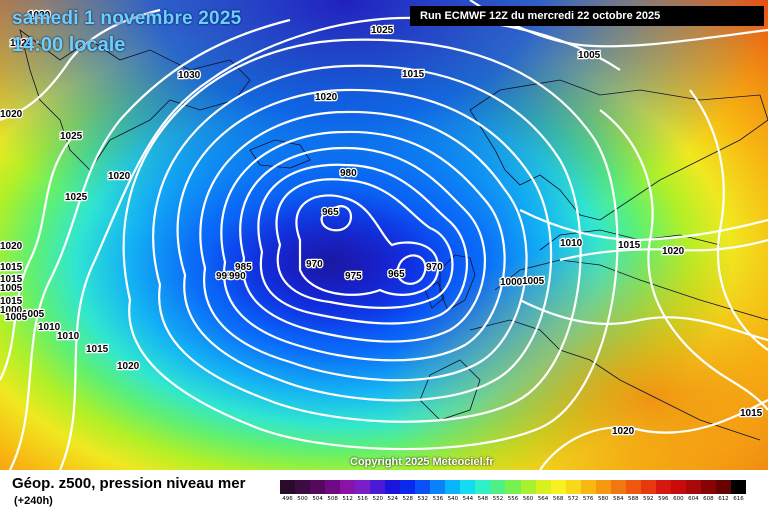 Image resolution: width=768 pixels, height=512 pixels. What do you see at coordinates (69, 45) in the screenshot?
I see `time-title: 14:00 locale` at bounding box center [69, 45].